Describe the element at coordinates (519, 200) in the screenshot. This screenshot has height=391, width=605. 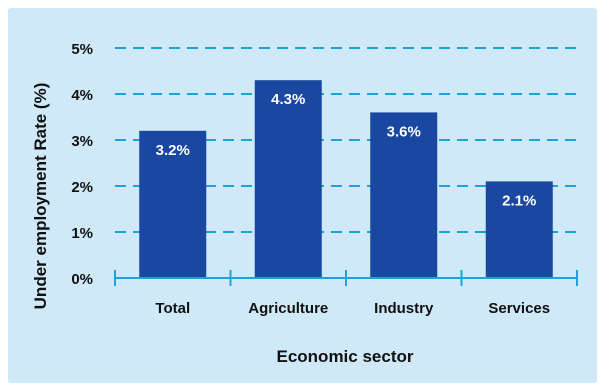
I see `data-label: 2.1%` at that location.